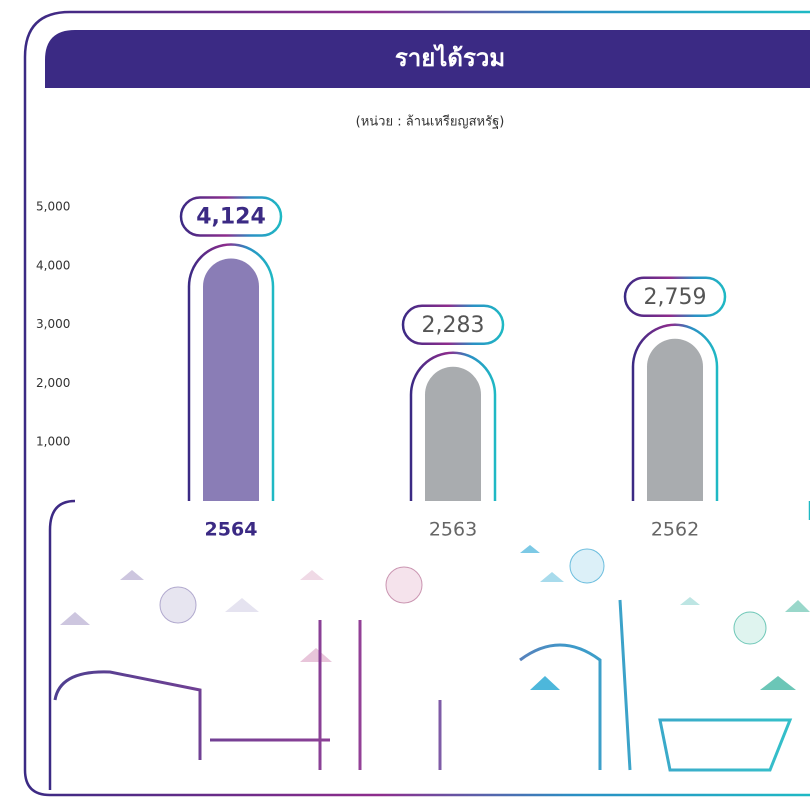 The height and width of the screenshot is (804, 810). I want to click on header-banner, so click(427, 59).